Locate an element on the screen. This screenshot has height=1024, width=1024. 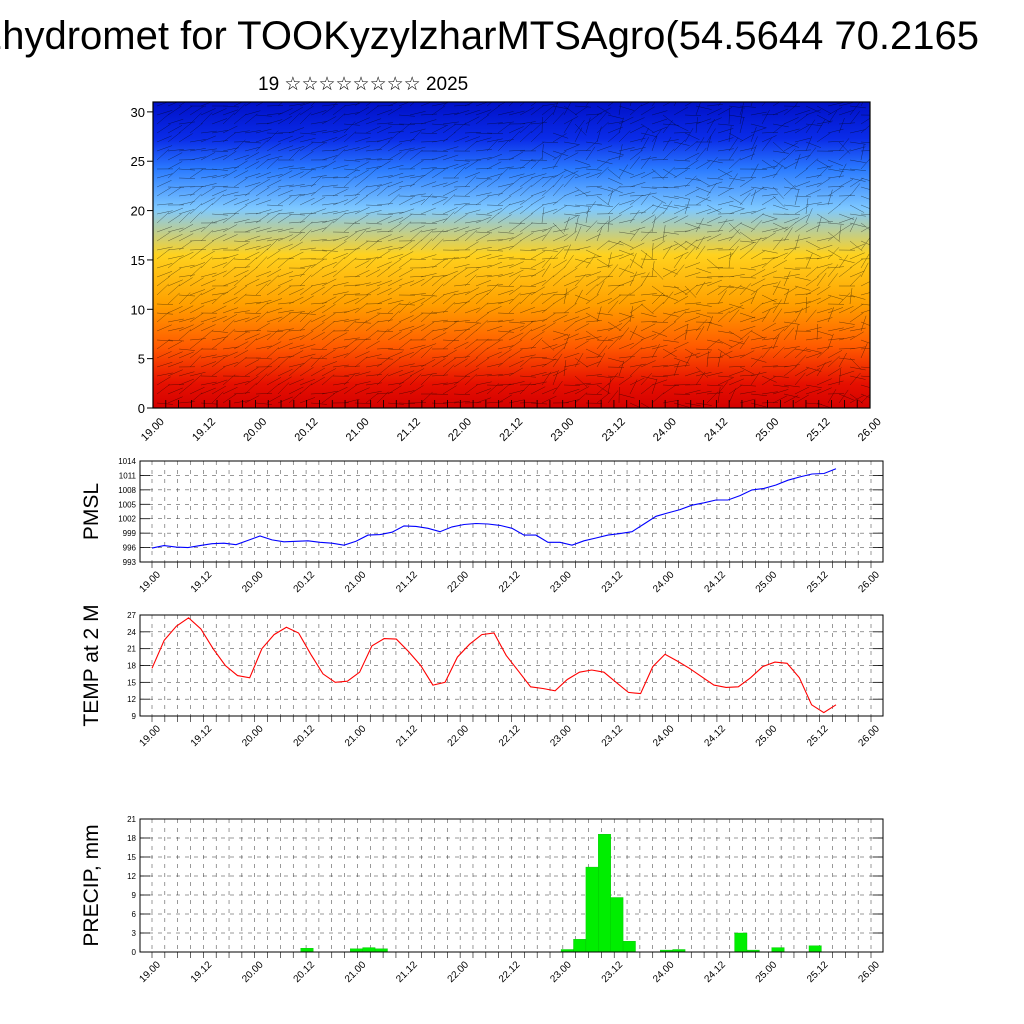
x-tick-label: 24.12 is located at coordinates (715, 736).